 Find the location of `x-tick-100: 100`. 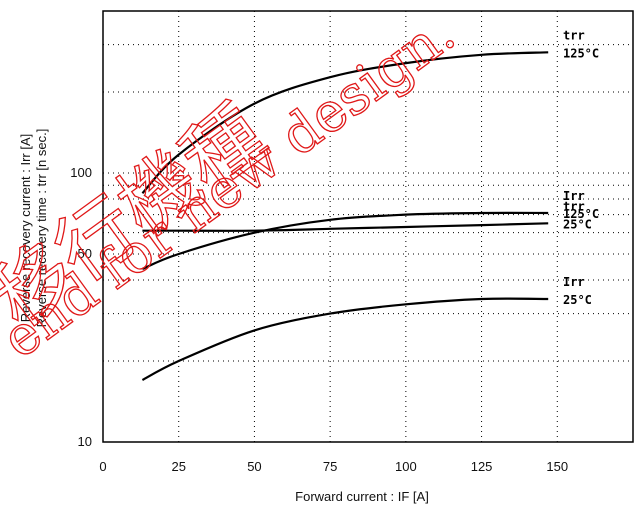

x-tick-100: 100 is located at coordinates (406, 466).